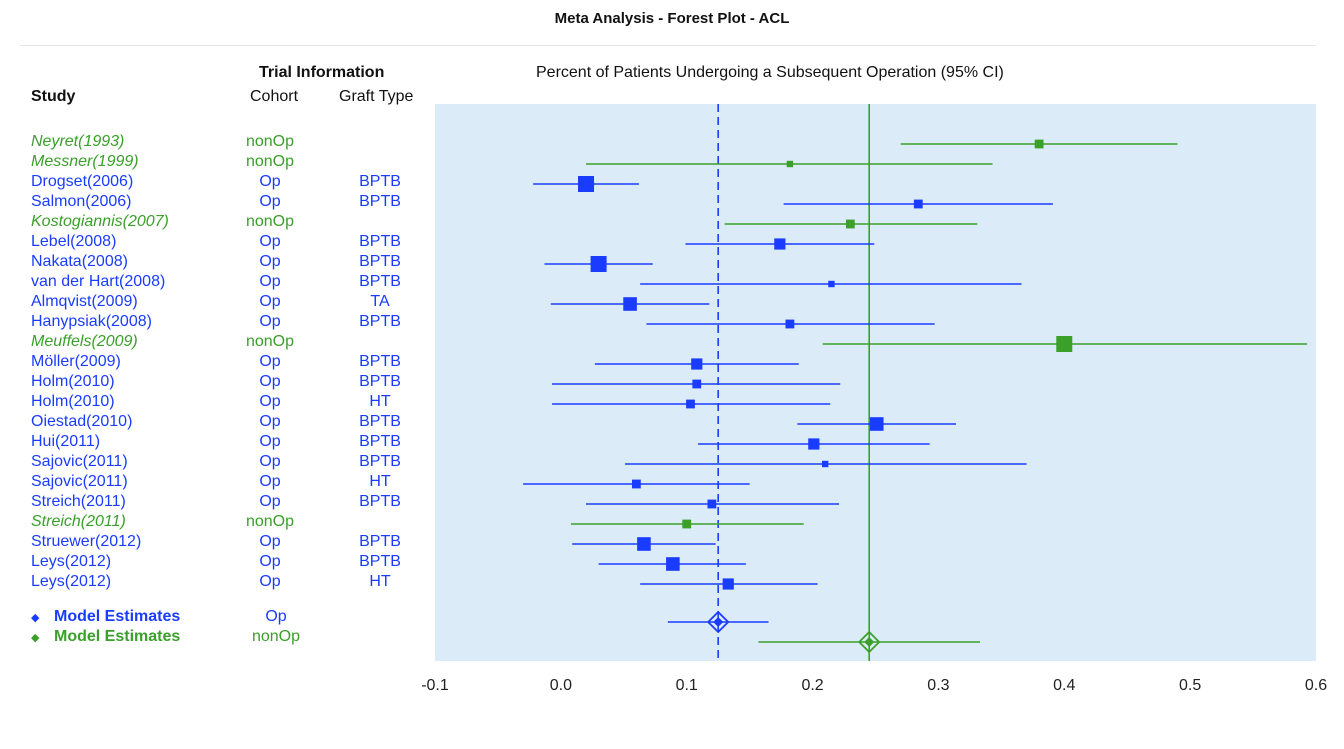 The width and height of the screenshot is (1344, 749). Describe the element at coordinates (376, 96) in the screenshot. I see `graft-type-column-header: Graft Type` at that location.